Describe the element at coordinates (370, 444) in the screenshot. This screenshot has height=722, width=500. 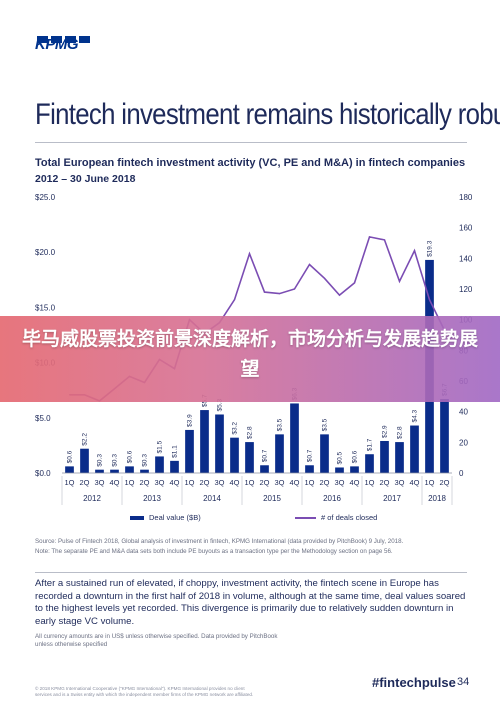
I see `bar-label: $1.7` at that location.